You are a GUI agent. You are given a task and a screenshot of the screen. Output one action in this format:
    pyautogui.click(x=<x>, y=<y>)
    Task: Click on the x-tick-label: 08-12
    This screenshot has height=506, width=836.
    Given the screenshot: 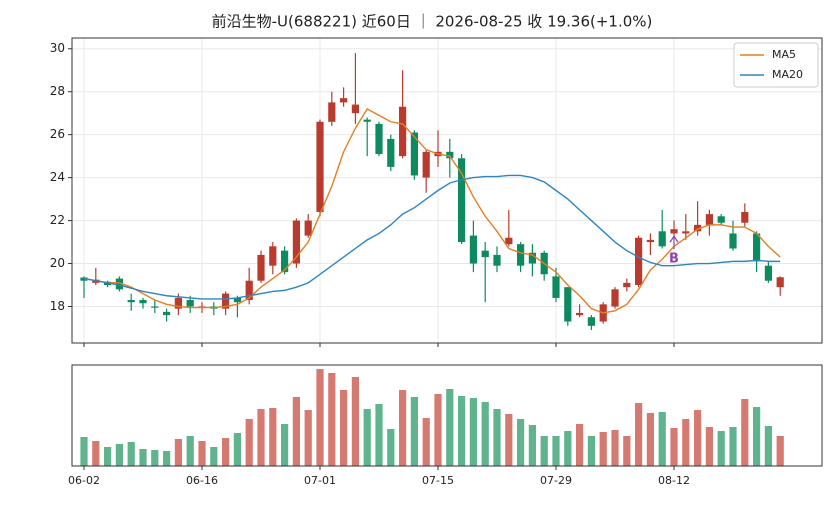 What is the action you would take?
    pyautogui.click(x=674, y=480)
    